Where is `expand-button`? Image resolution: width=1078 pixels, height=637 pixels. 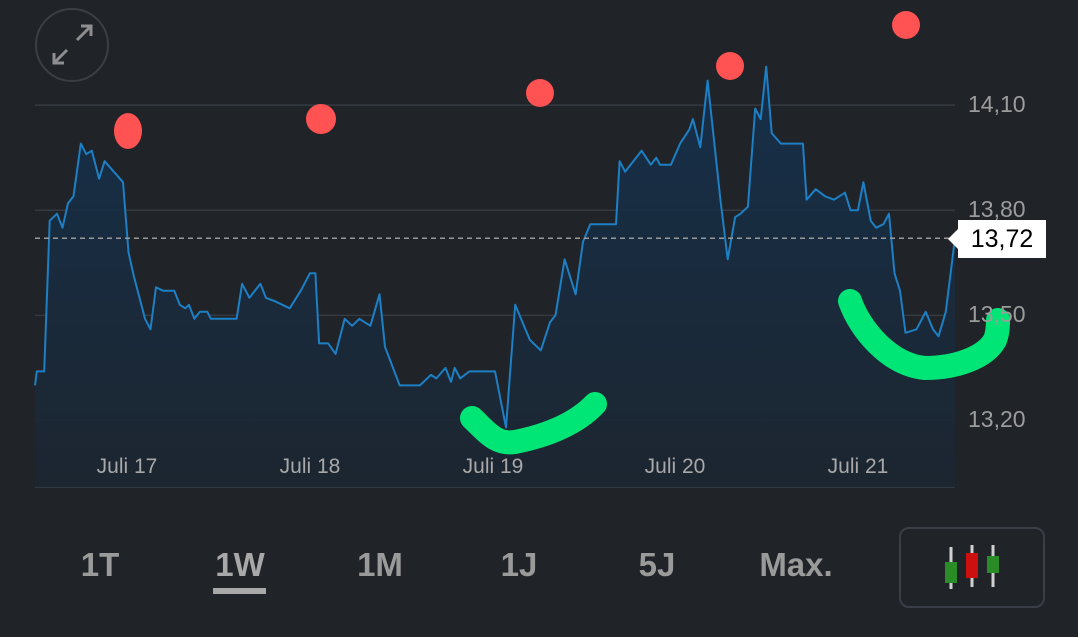 expand-button is located at coordinates (72, 45).